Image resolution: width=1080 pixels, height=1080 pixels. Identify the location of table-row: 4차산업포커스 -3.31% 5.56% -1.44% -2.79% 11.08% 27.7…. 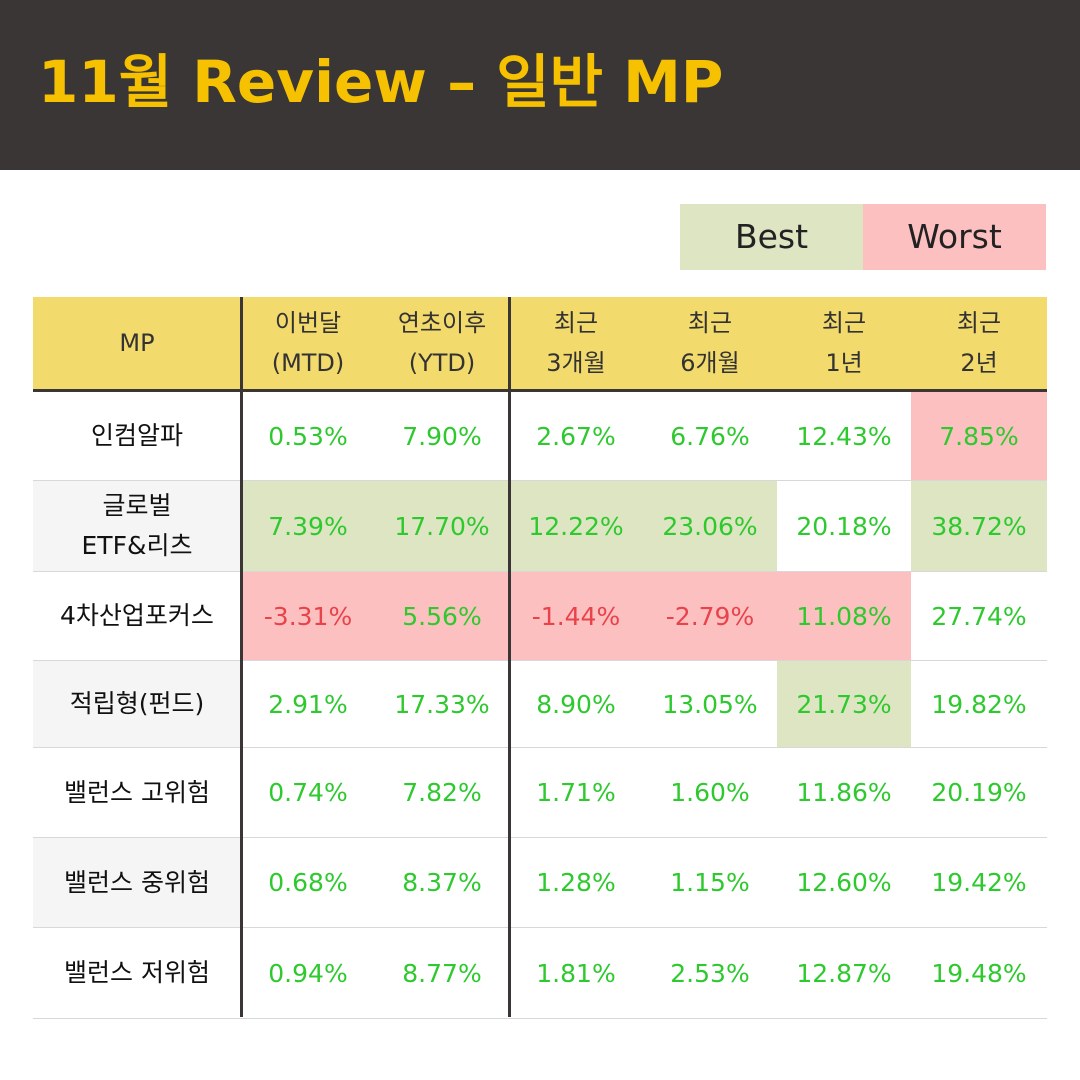
(540, 616).